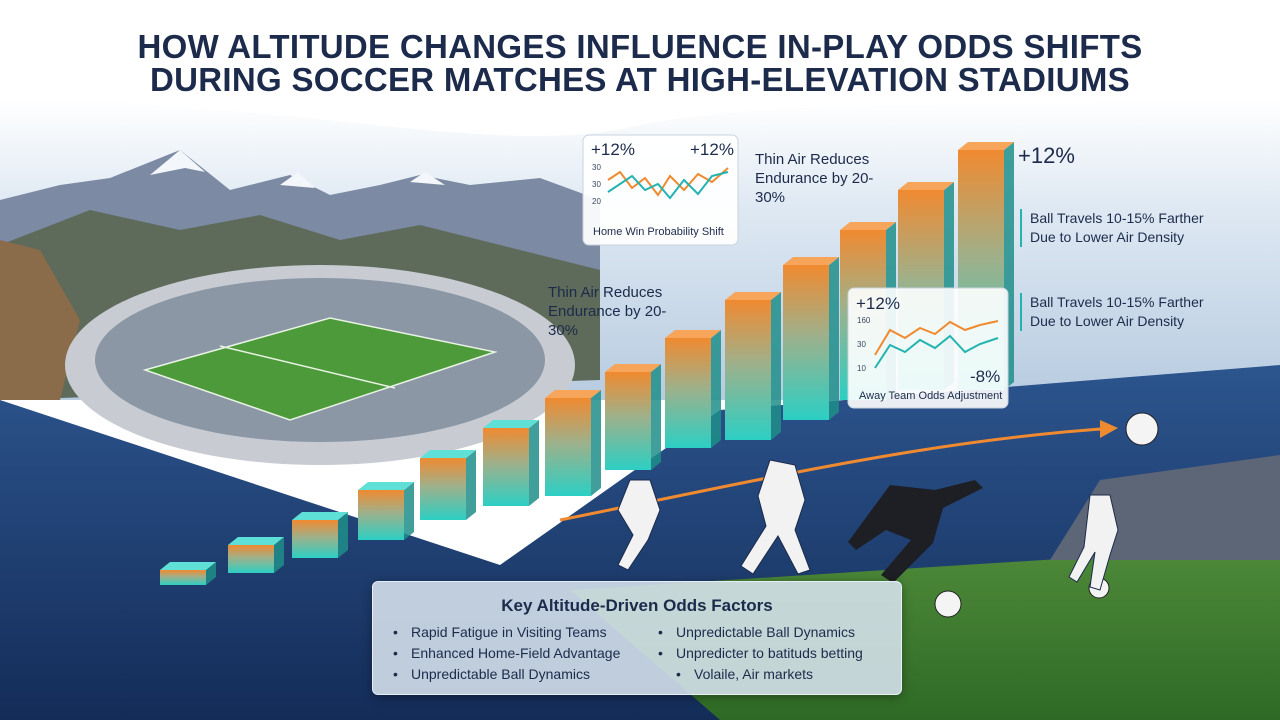 The image size is (1280, 720). I want to click on orange-trend, so click(936, 338).